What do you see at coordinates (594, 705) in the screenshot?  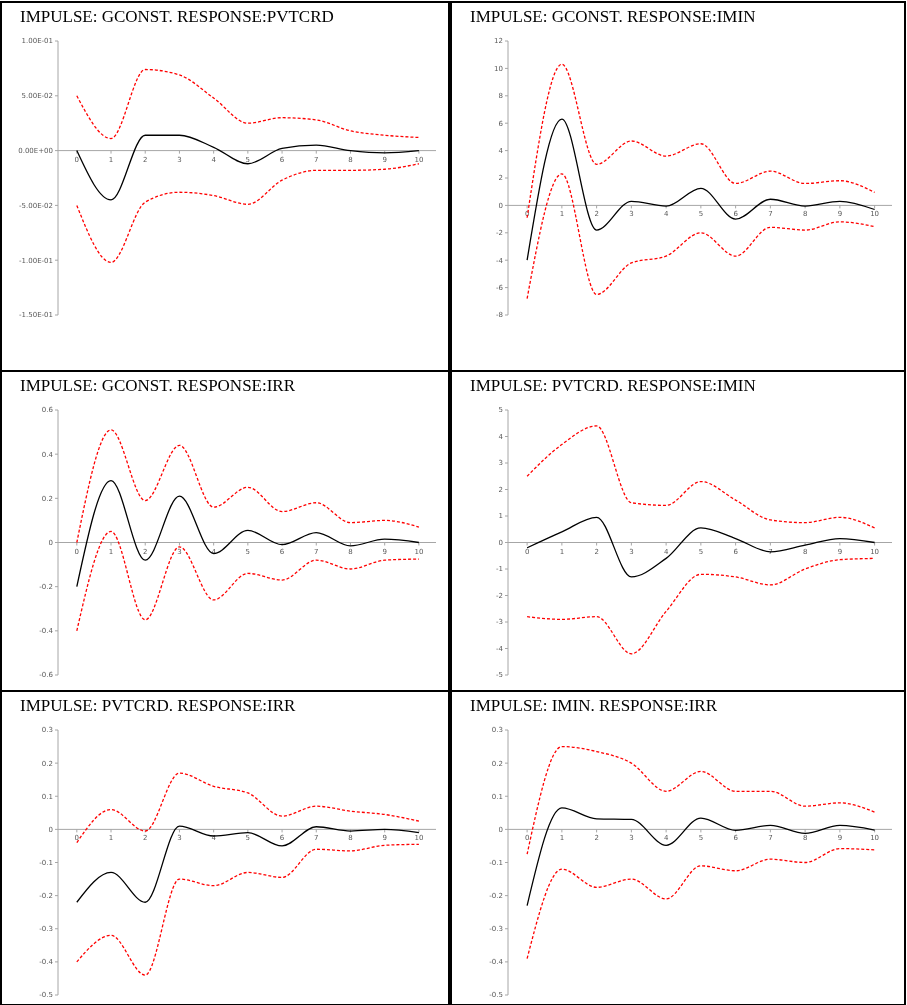 I see `chart-title: IMPULSE: IMIN. RESPONSE:IRR` at bounding box center [594, 705].